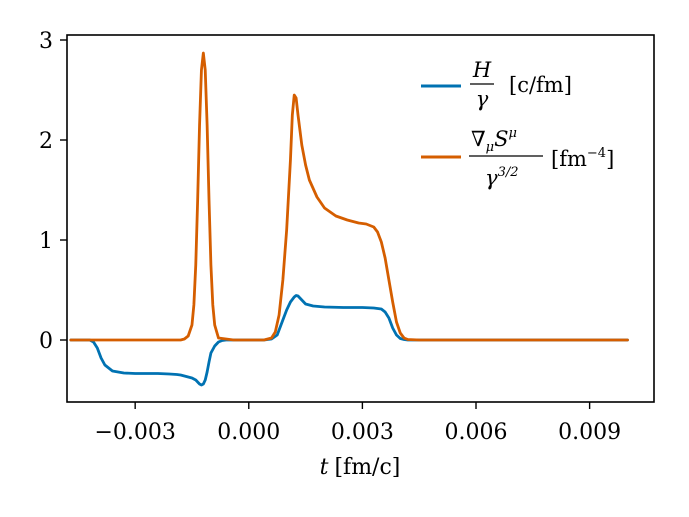 This screenshot has width=689, height=517. Describe the element at coordinates (46, 41) in the screenshot. I see `y-tick-label: 3` at that location.